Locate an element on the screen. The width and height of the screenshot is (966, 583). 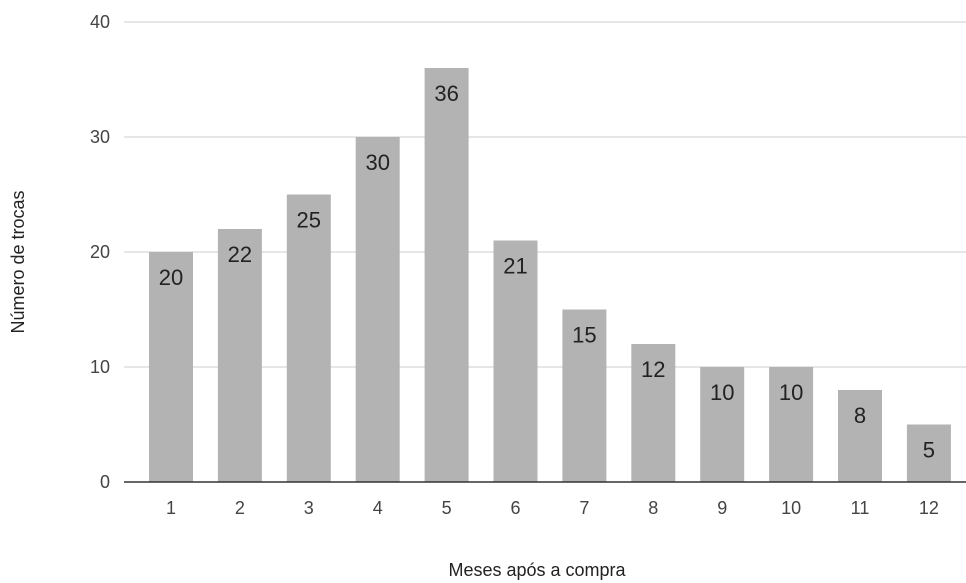
x-tick-label: 10 is located at coordinates (791, 508).